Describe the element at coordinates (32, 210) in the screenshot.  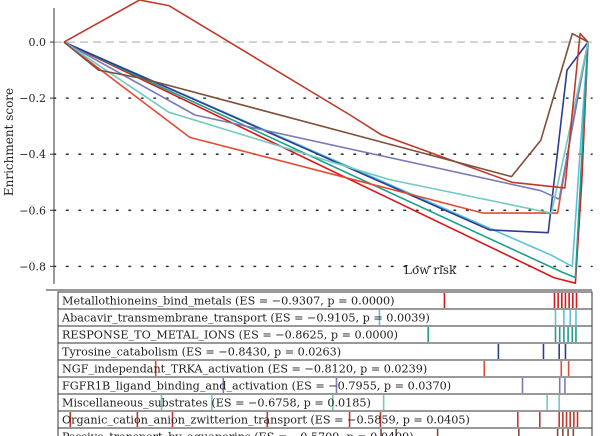
I see `y-tick-label: −0.6` at that location.